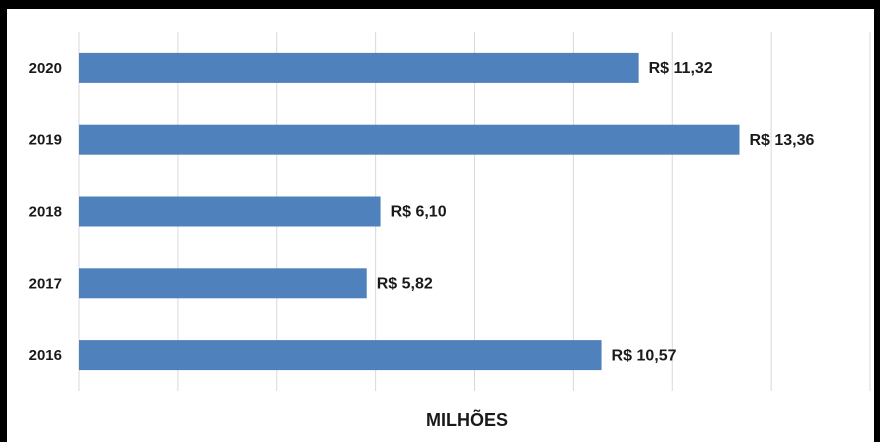  What do you see at coordinates (781, 140) in the screenshot?
I see `data-label: R$ 13,36` at bounding box center [781, 140].